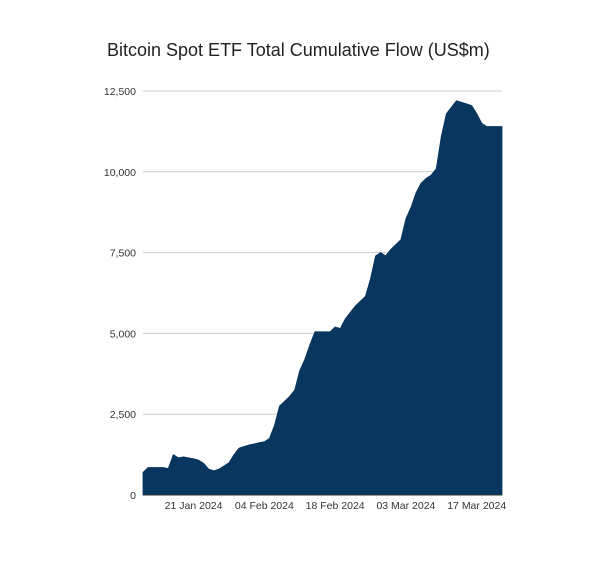  Describe the element at coordinates (120, 92) in the screenshot. I see `y-tick-label: 12,500` at that location.